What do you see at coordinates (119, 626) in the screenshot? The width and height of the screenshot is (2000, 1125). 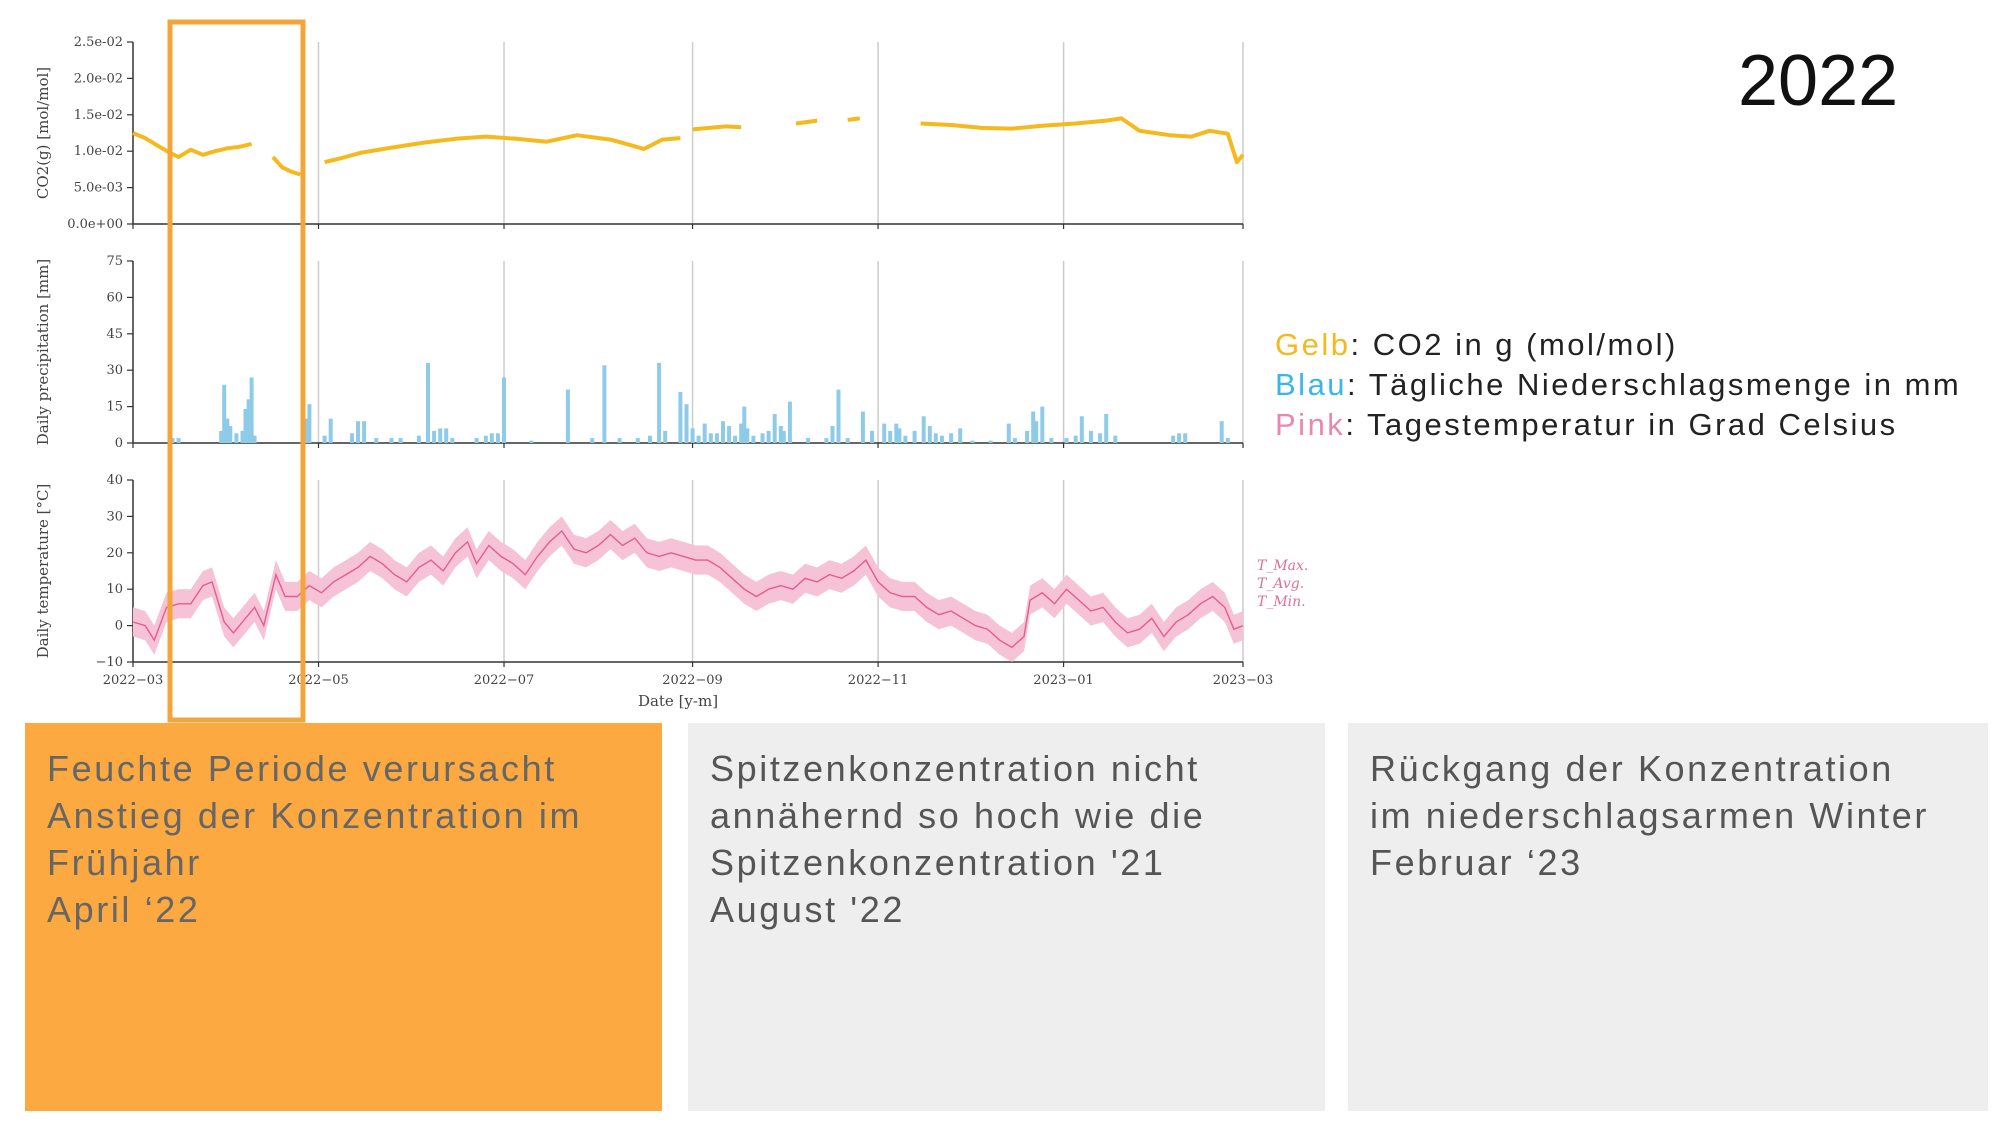 I see `y-tick-label: 0` at bounding box center [119, 626].